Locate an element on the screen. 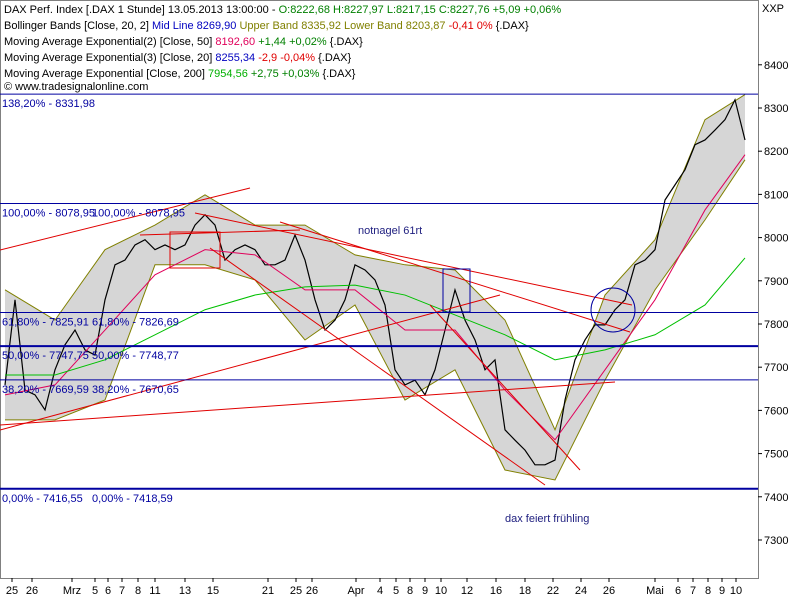 This screenshot has width=800, height=605. y-tick-label: 8100 is located at coordinates (776, 195).